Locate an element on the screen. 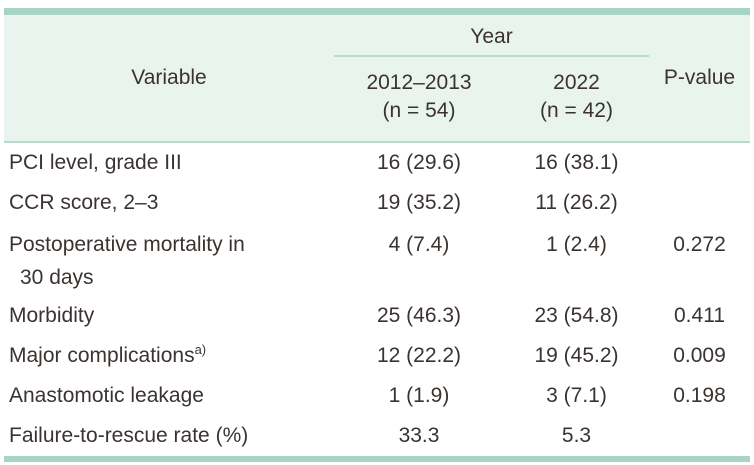 This screenshot has width=754, height=465. variable-cell: Morbidity is located at coordinates (52, 315).